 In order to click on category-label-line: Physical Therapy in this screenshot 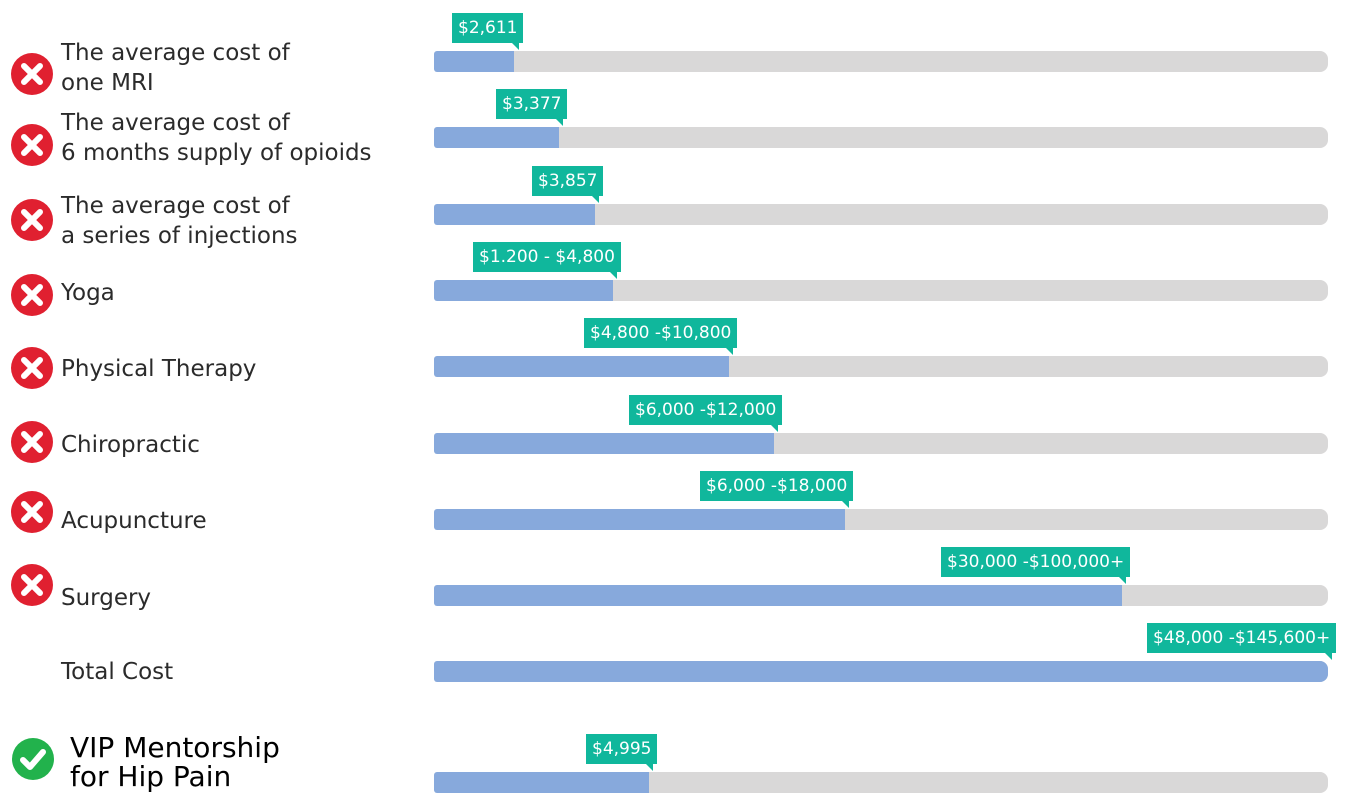, I will do `click(159, 369)`.